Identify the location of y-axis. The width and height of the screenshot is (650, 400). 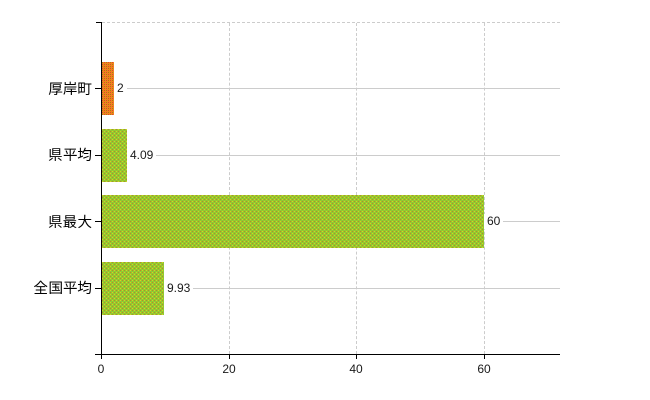
(101, 190).